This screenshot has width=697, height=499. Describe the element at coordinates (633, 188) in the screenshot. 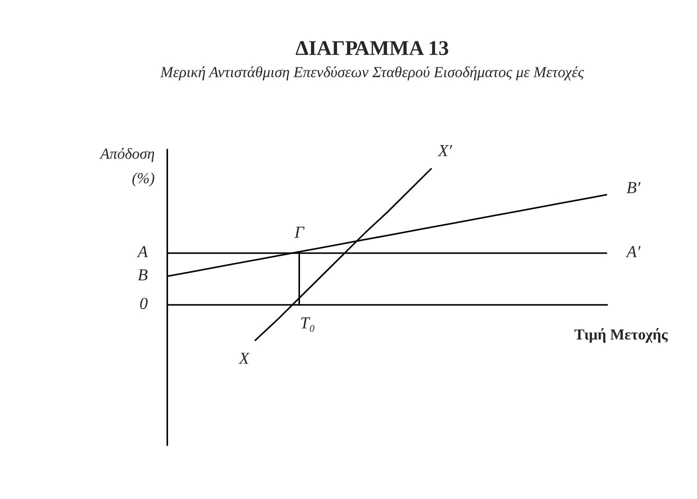

I see `text: B′` at that location.